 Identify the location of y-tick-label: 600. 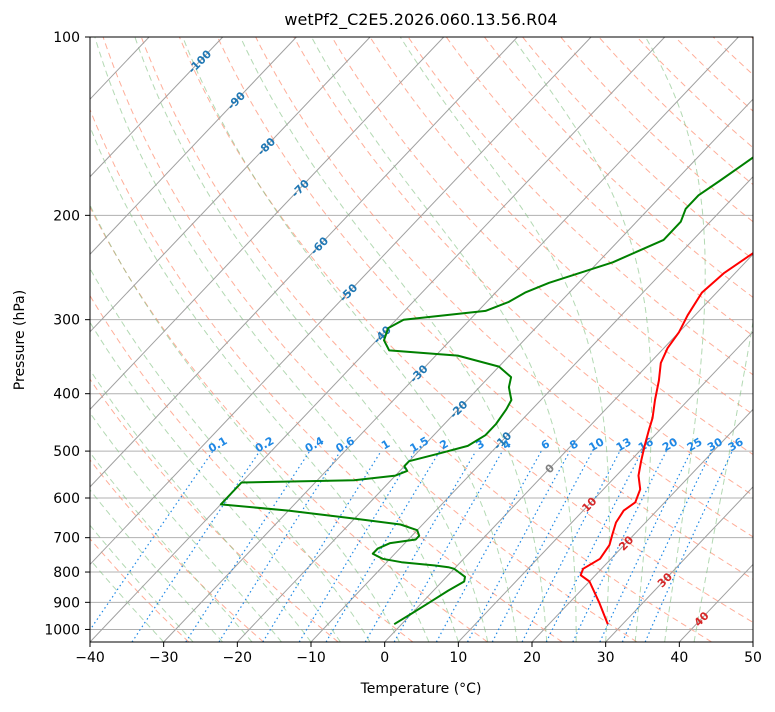
(66, 499).